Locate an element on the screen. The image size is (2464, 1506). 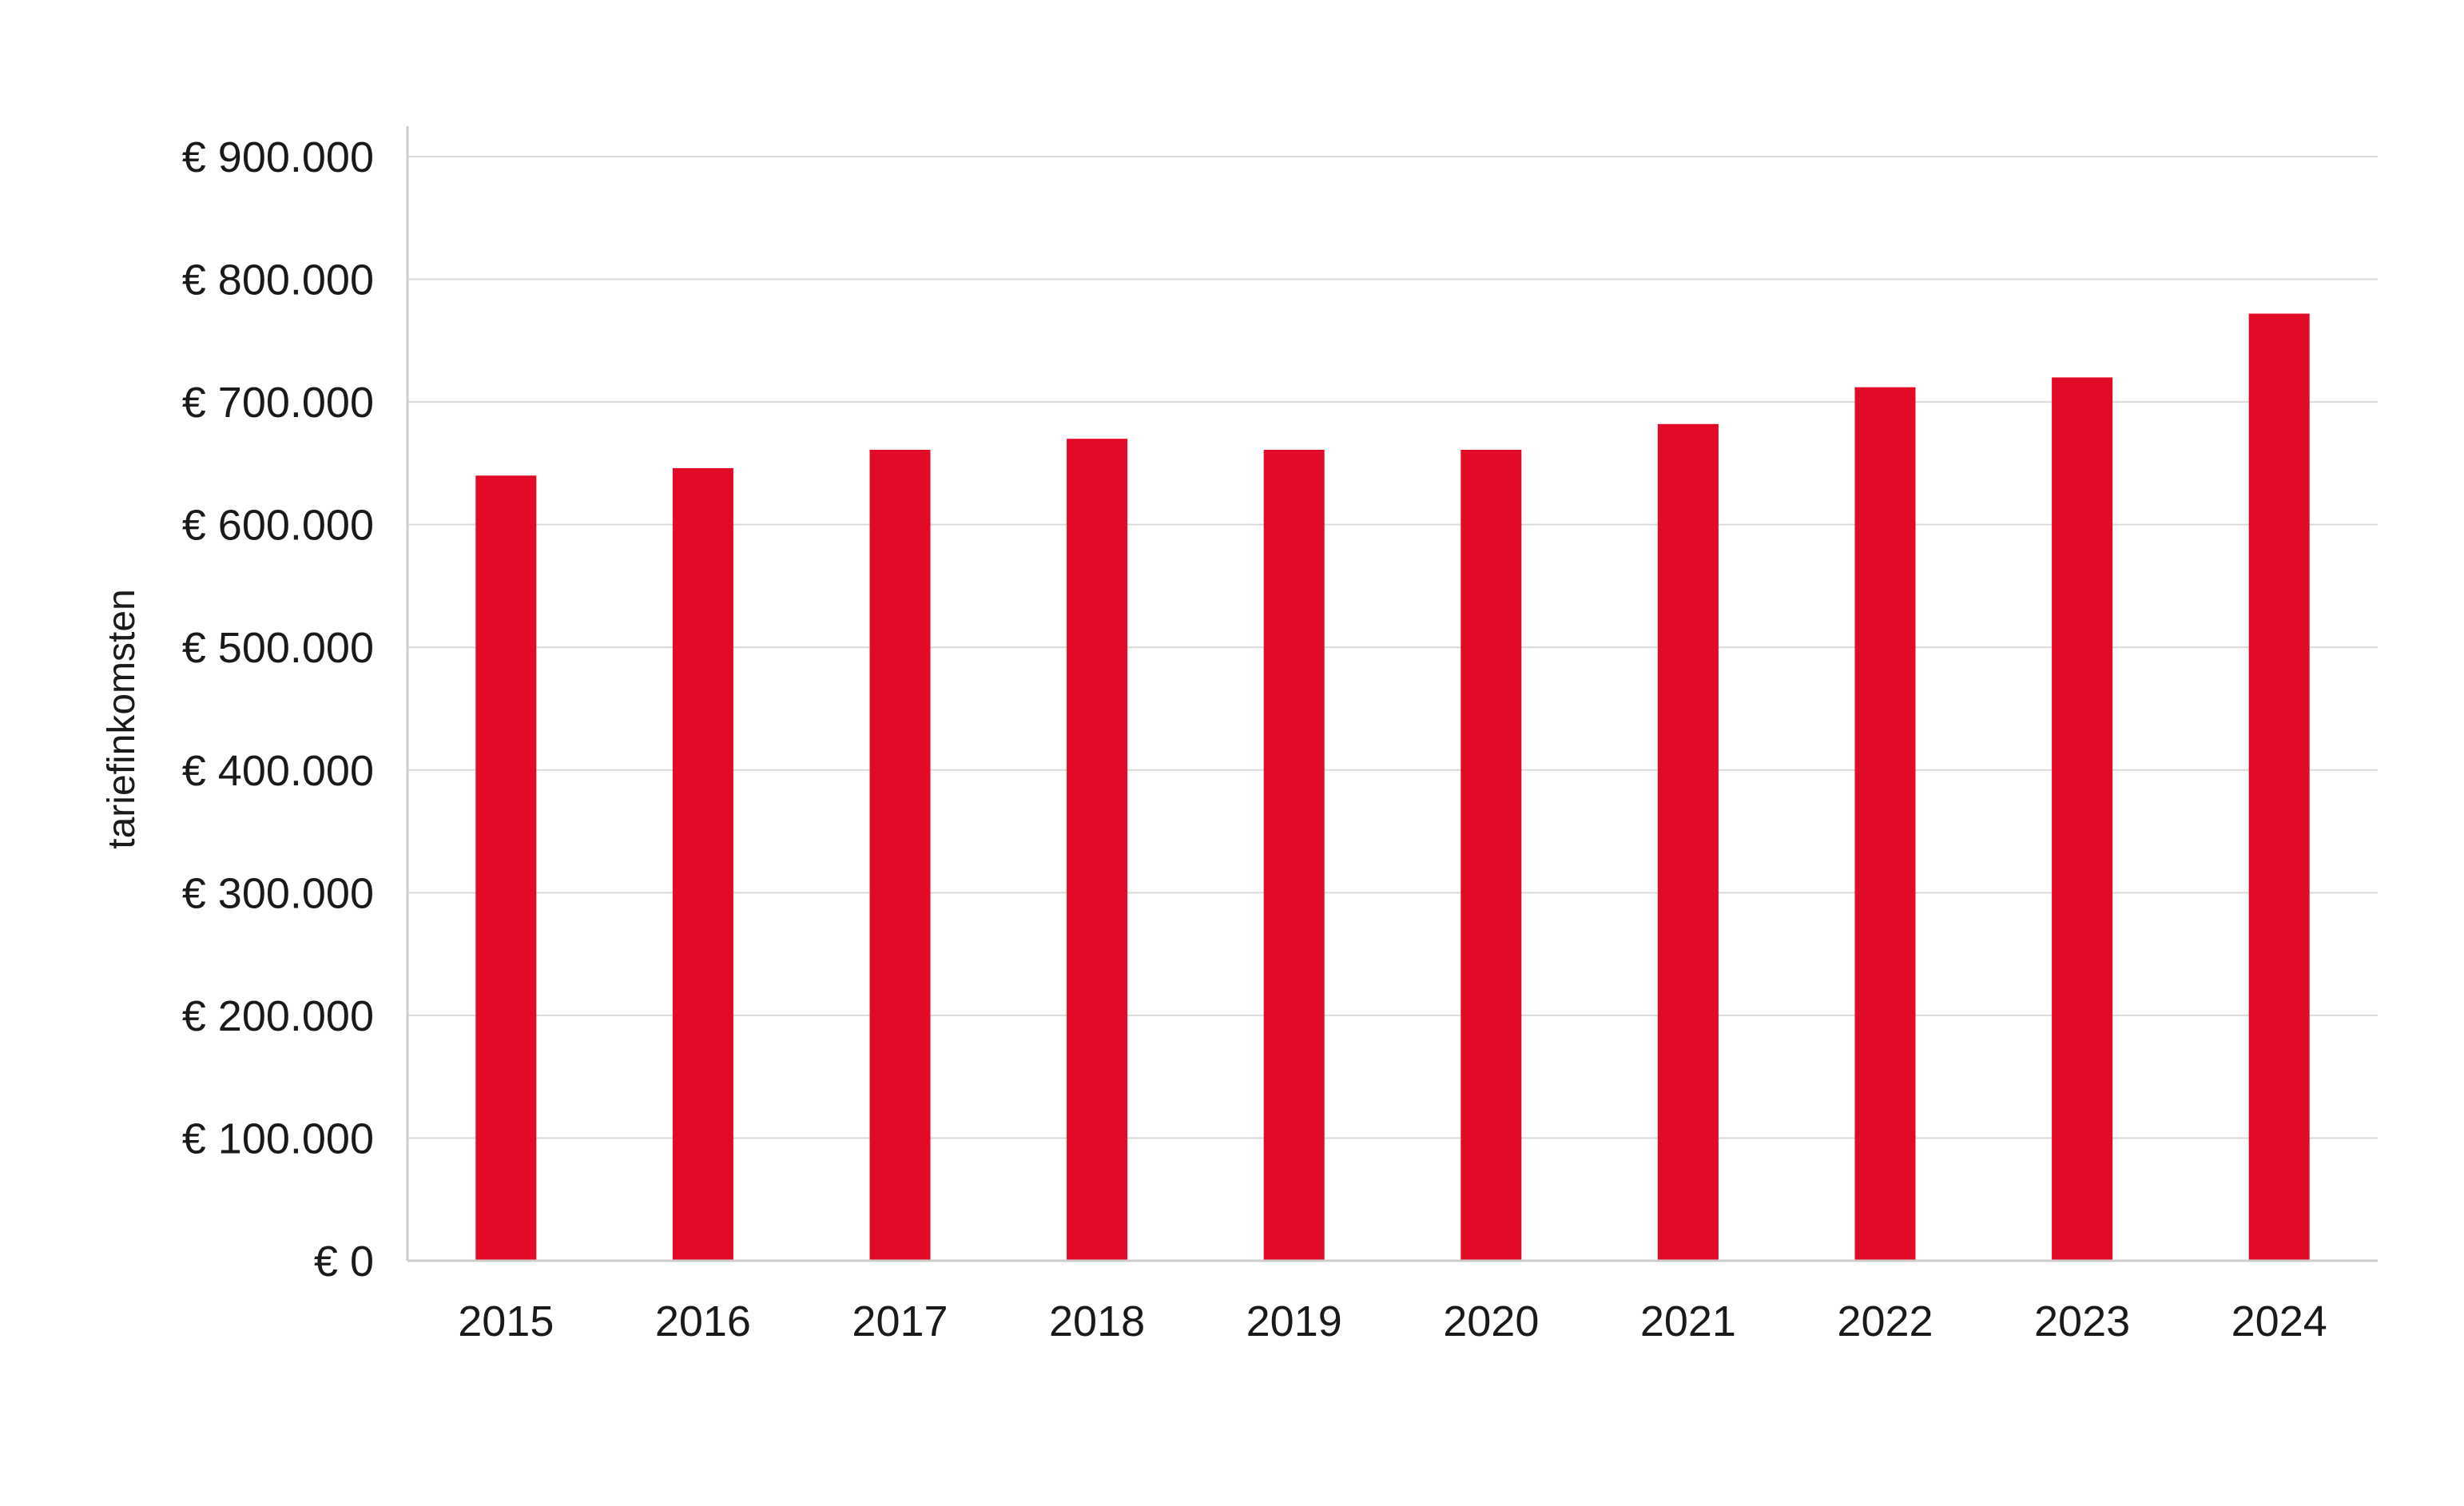
bar-2024 is located at coordinates (2279, 787).